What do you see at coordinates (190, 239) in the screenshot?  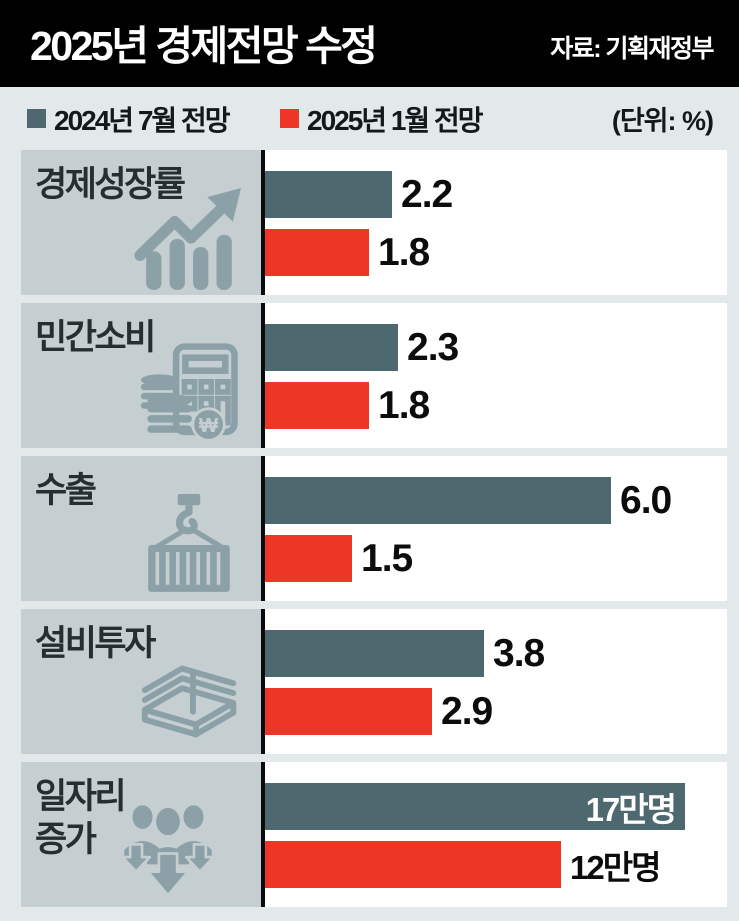 I see `growth-chart-icon` at bounding box center [190, 239].